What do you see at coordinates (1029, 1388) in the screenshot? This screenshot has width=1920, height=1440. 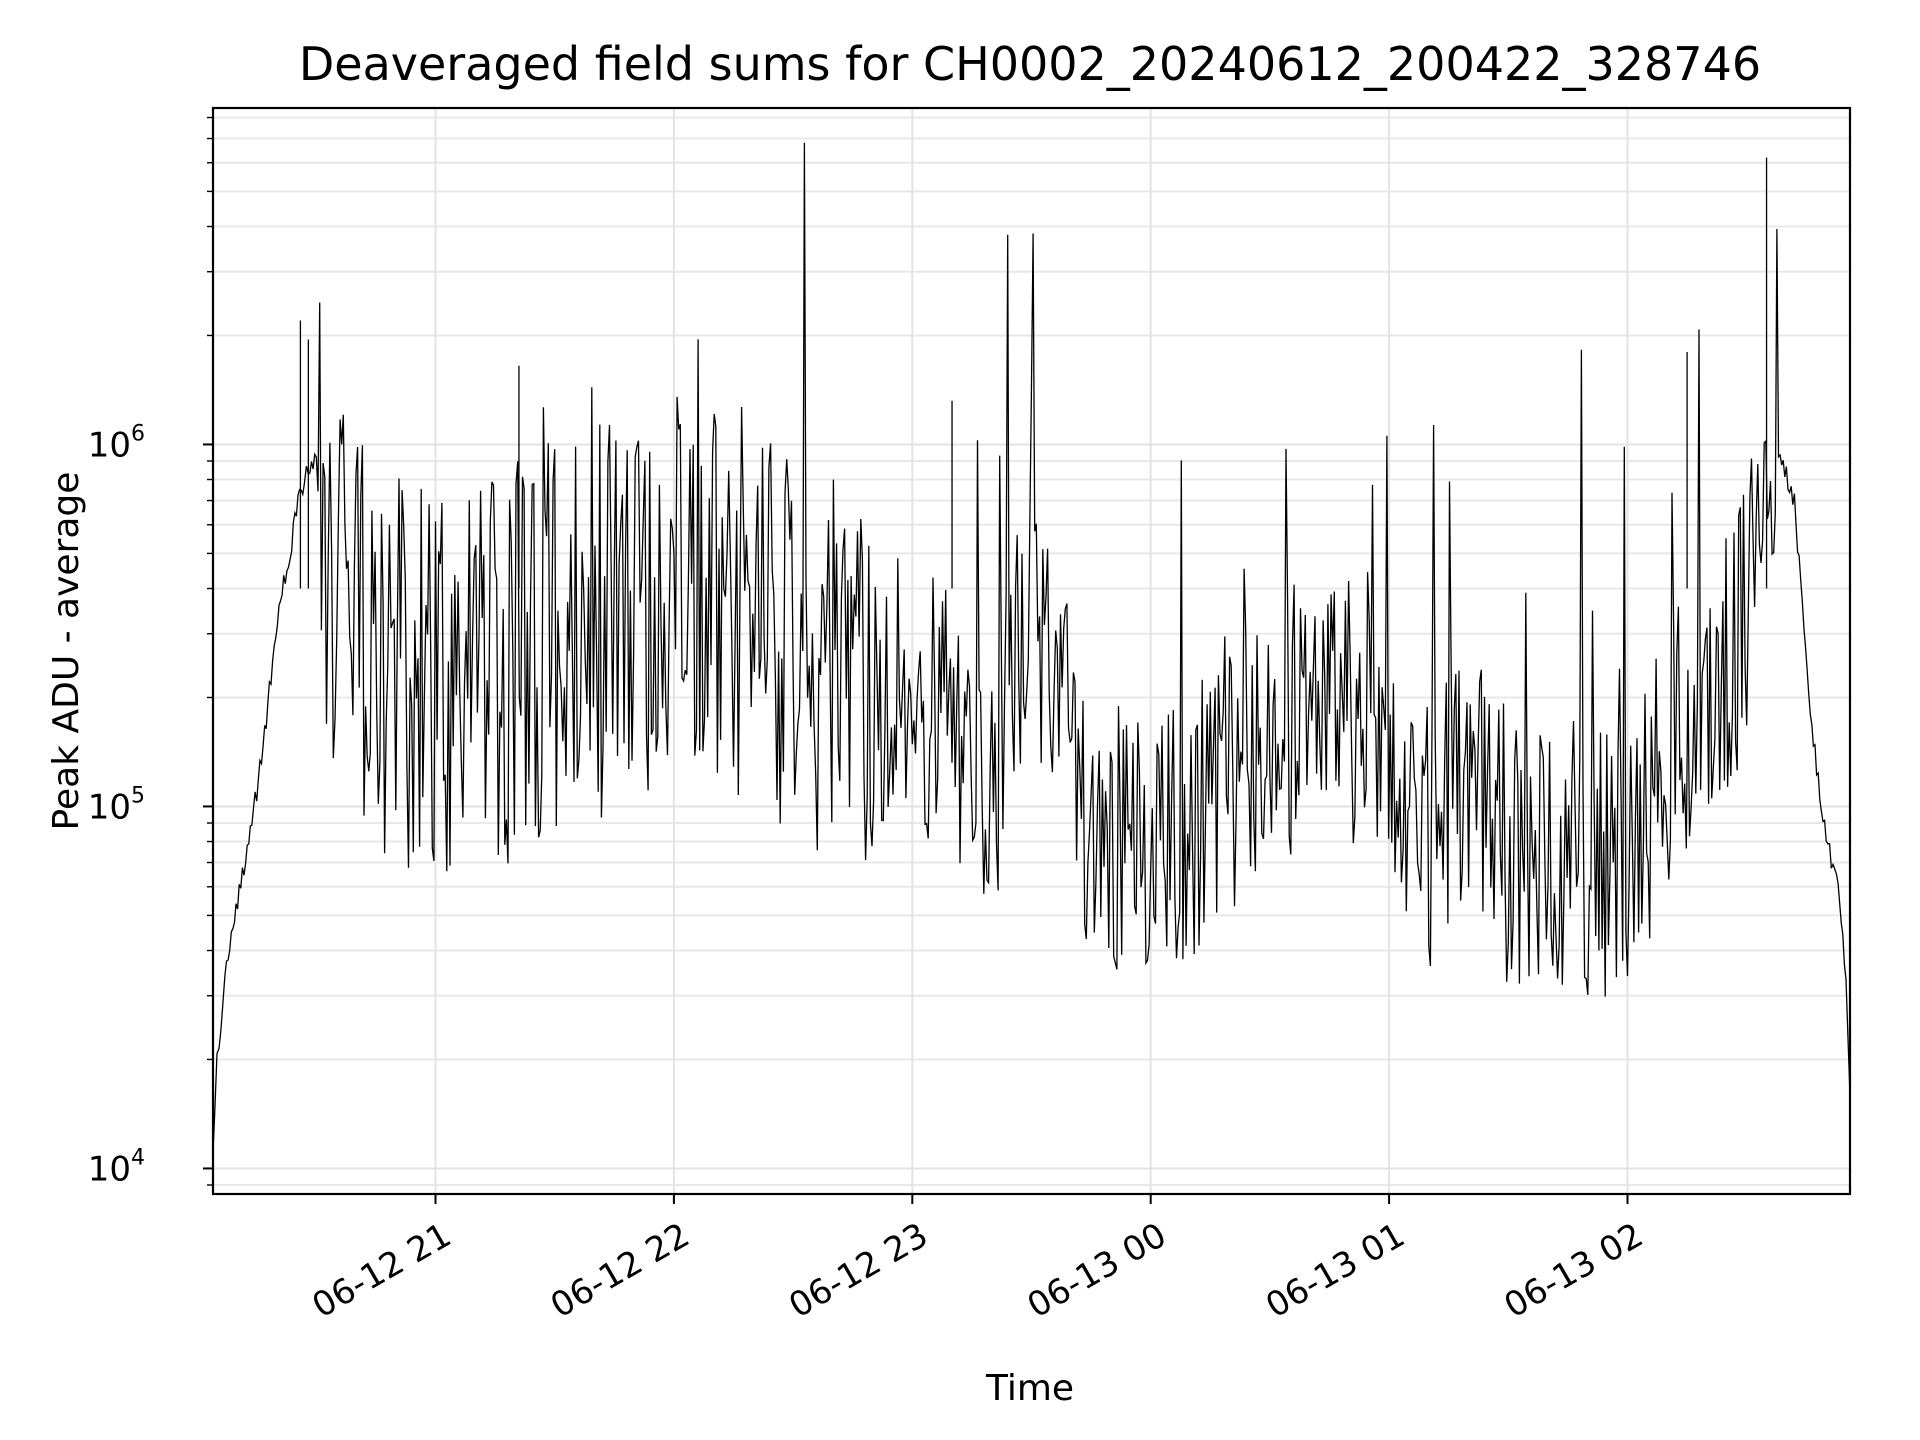 I see `x-axis-label: Time` at bounding box center [1029, 1388].